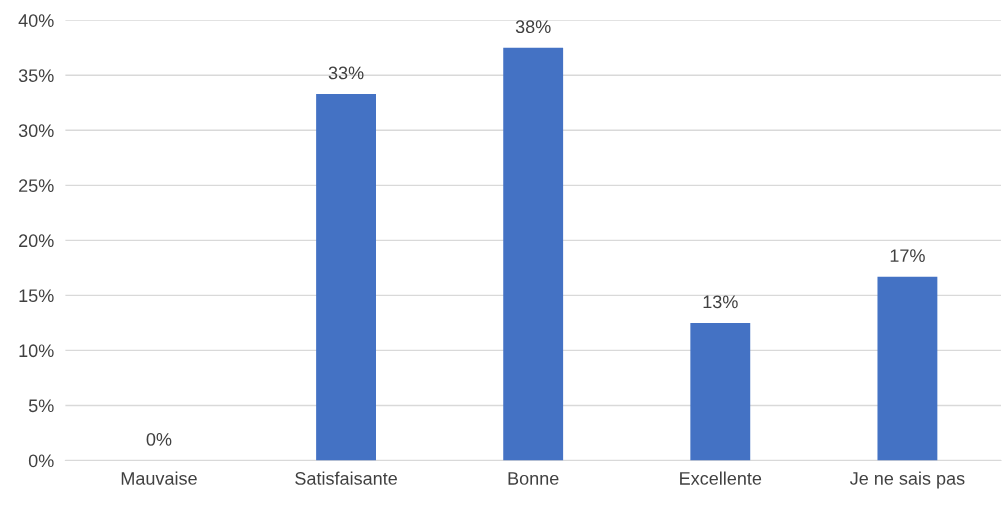 This screenshot has width=1006, height=506. Describe the element at coordinates (36, 75) in the screenshot. I see `y-tick-label: 35%` at that location.